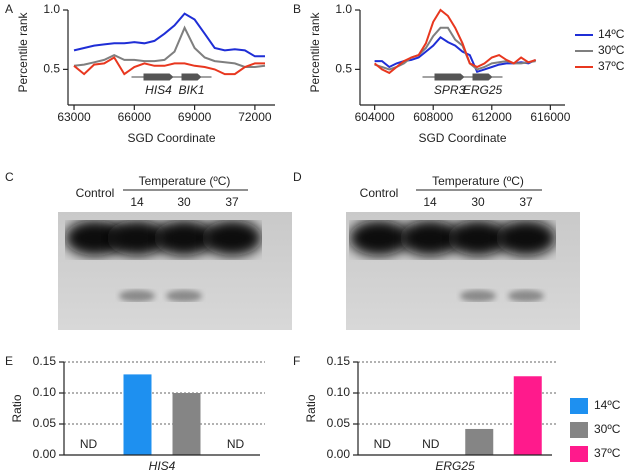 This screenshot has width=625, height=473. I want to click on panel-letter: D, so click(297, 177).